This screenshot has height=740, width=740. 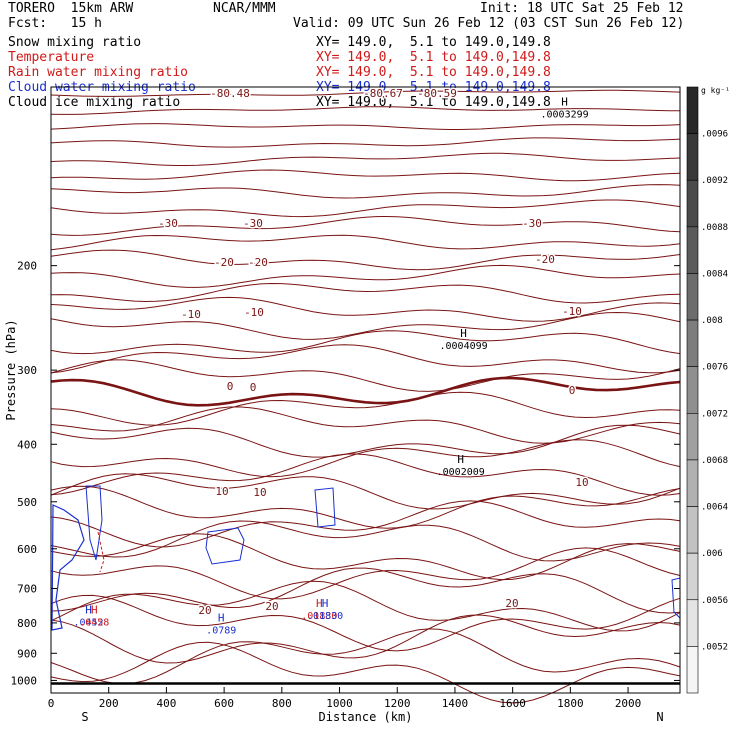 I want to click on colorbar-tick-label: .0076, so click(x=714, y=368).